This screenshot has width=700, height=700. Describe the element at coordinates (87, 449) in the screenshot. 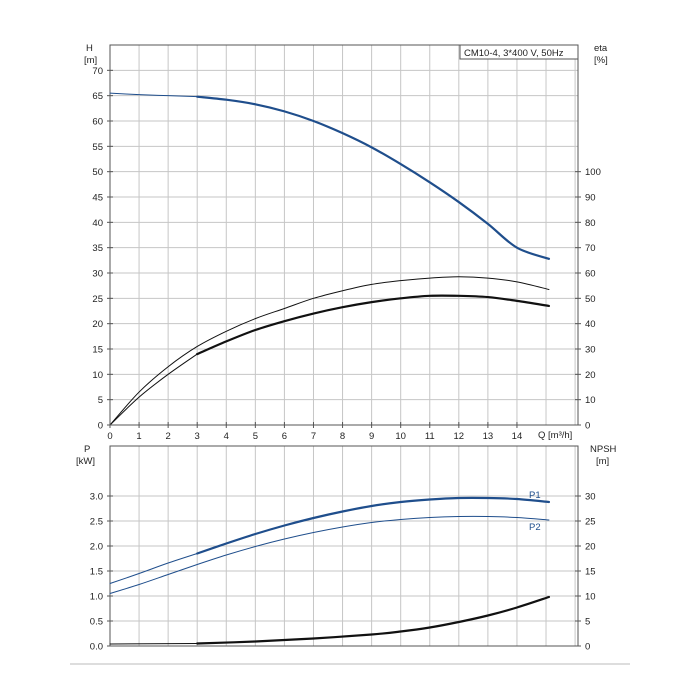

I see `p-axis-label: P` at that location.